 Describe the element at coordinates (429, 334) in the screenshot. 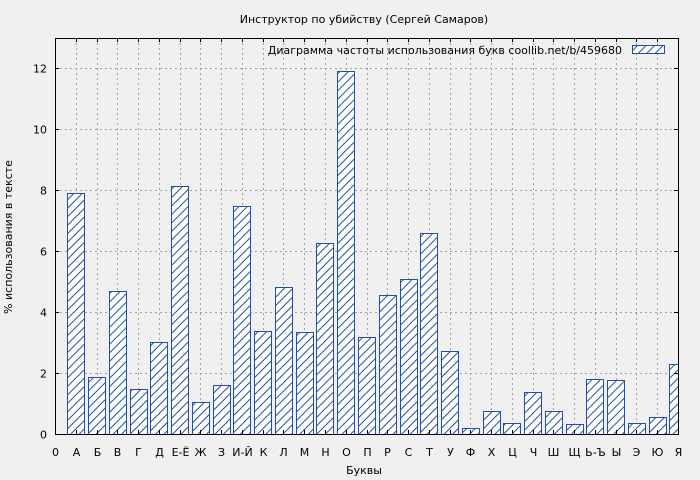

I see `bar-Т` at that location.